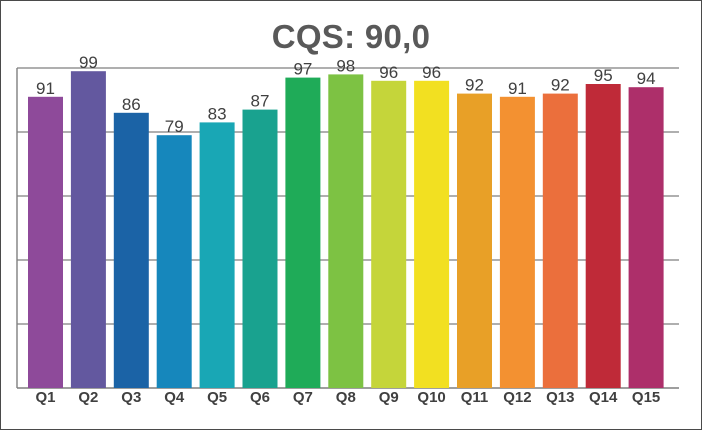  I want to click on bar-q2, so click(88, 229).